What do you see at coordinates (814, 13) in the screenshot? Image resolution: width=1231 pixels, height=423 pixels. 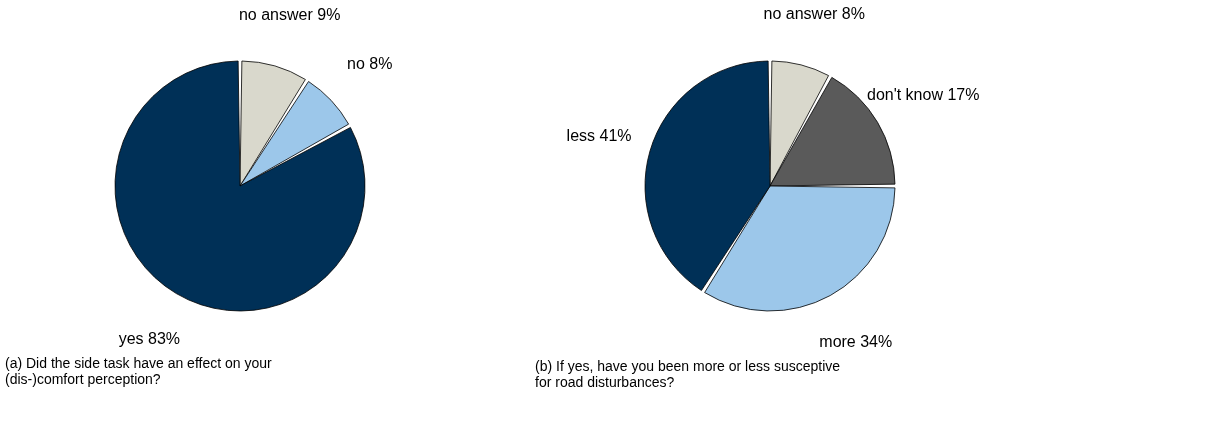 I see `slice-label: no answer 8%` at bounding box center [814, 13].